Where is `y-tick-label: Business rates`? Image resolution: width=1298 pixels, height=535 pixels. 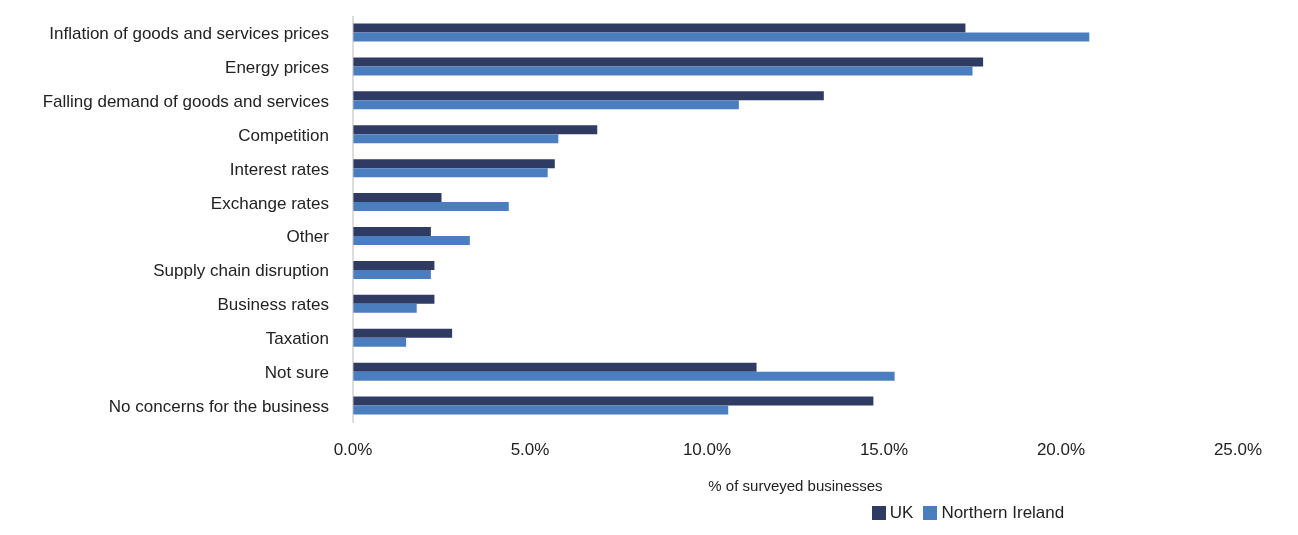
y-tick-label: Business rates is located at coordinates (273, 305).